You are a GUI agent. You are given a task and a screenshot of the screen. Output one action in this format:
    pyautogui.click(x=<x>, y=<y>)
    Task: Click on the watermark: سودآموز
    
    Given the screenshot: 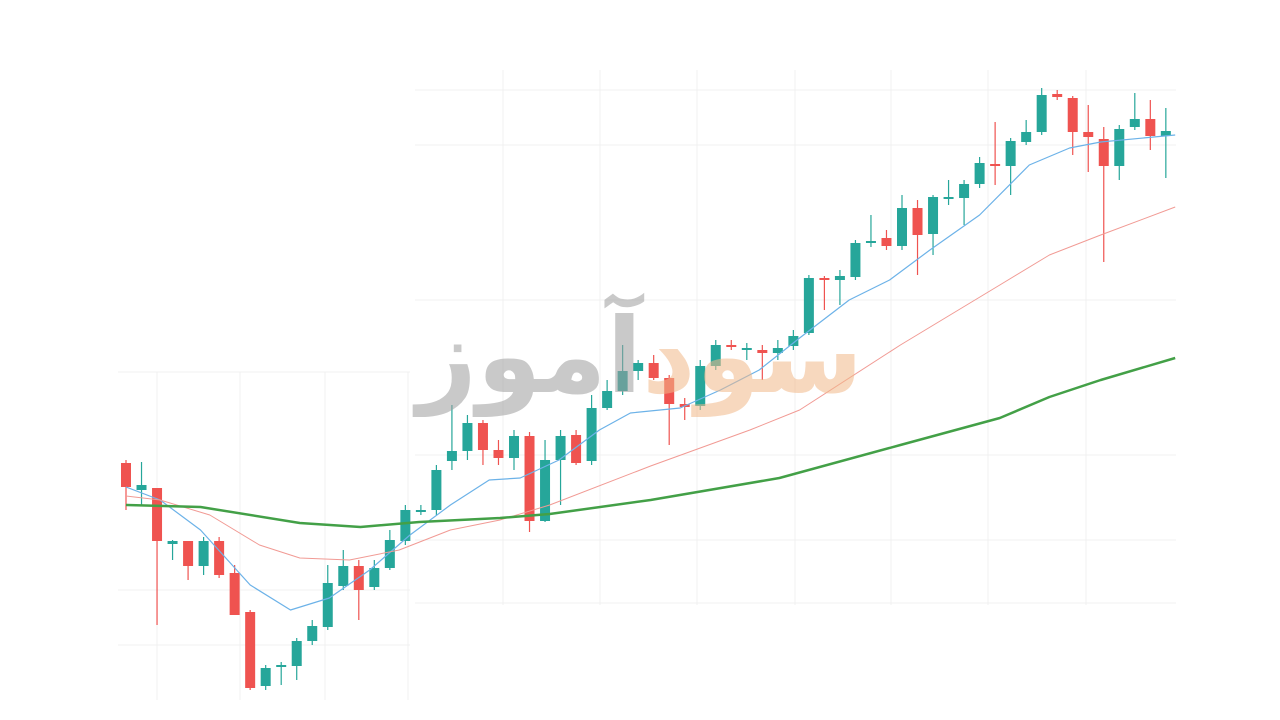 What is the action you would take?
    pyautogui.click(x=637, y=354)
    